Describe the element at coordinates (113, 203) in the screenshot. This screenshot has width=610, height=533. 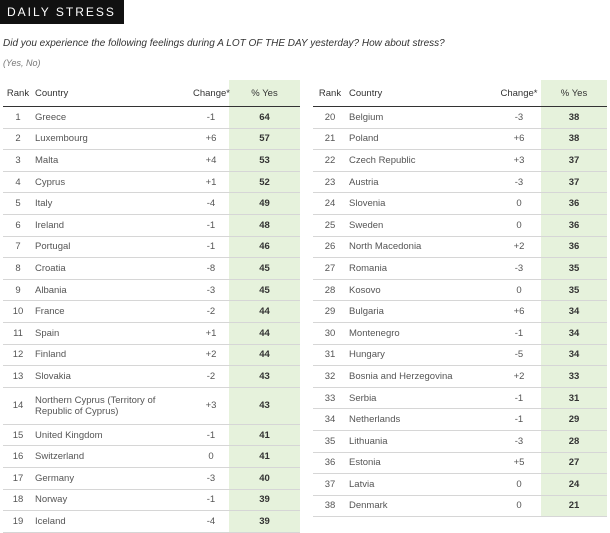
I see `country-cell: Italy` at that location.